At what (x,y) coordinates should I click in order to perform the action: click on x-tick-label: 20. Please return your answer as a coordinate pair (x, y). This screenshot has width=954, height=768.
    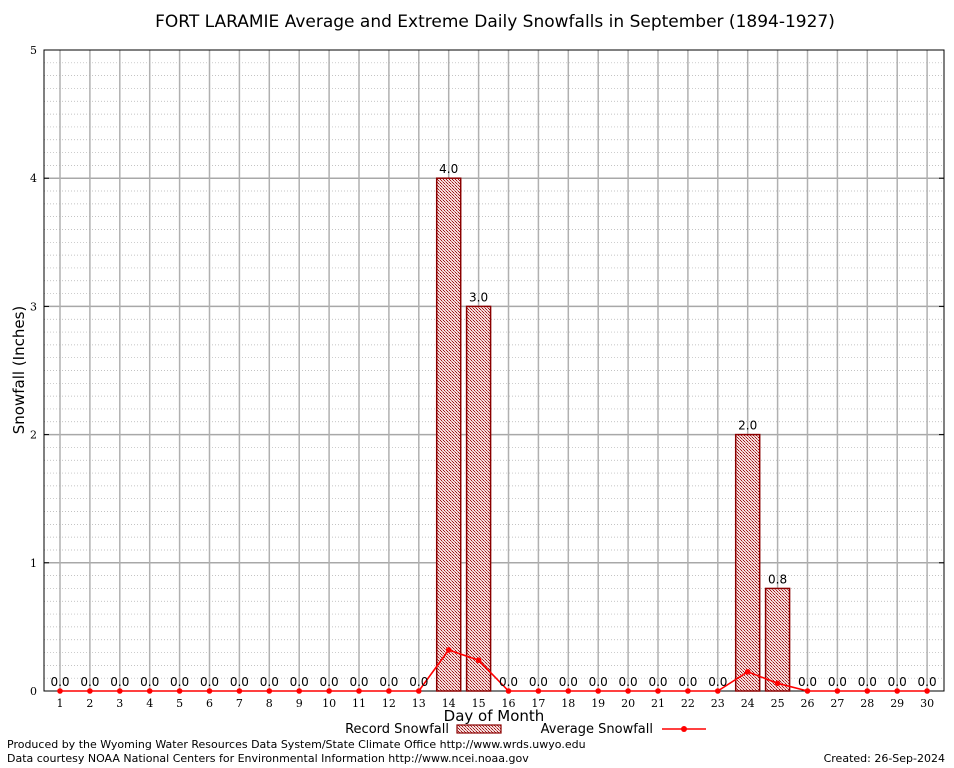
    Looking at the image, I should click on (628, 703).